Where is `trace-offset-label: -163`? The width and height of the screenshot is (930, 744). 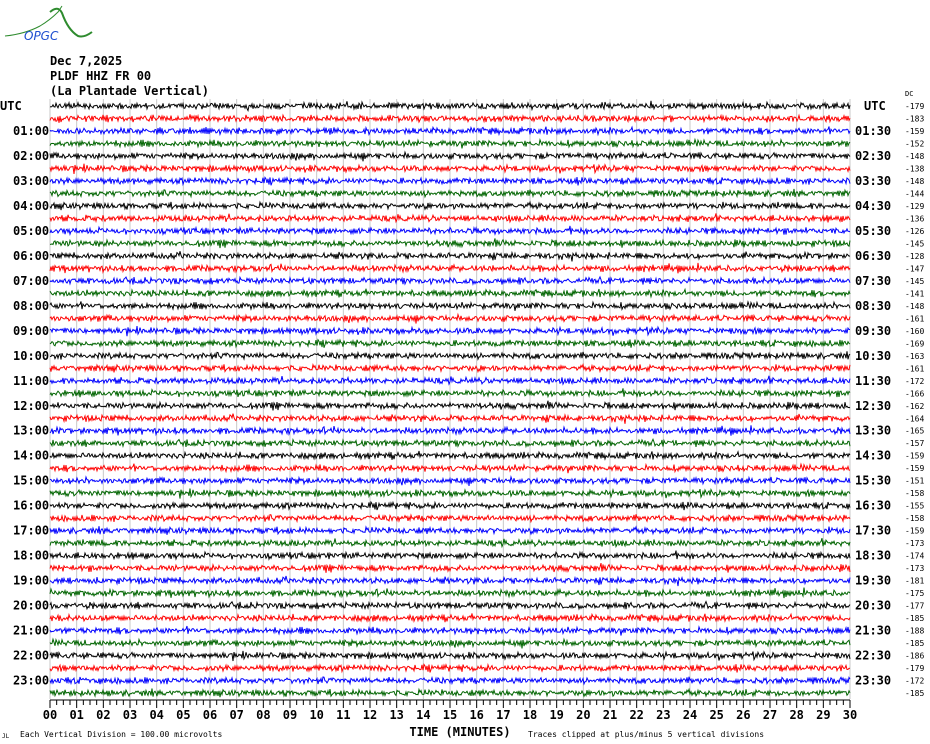
trace-offset-label: -163 is located at coordinates (914, 356).